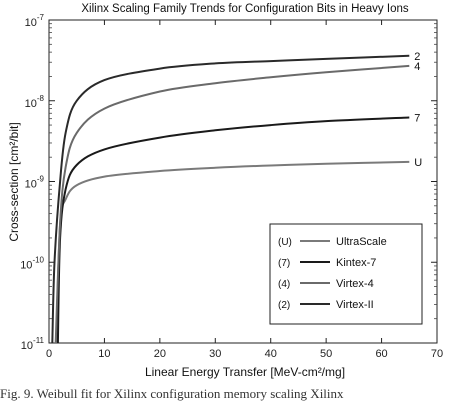 This screenshot has width=474, height=401. I want to click on legend-label: Virtex-II, so click(355, 305).